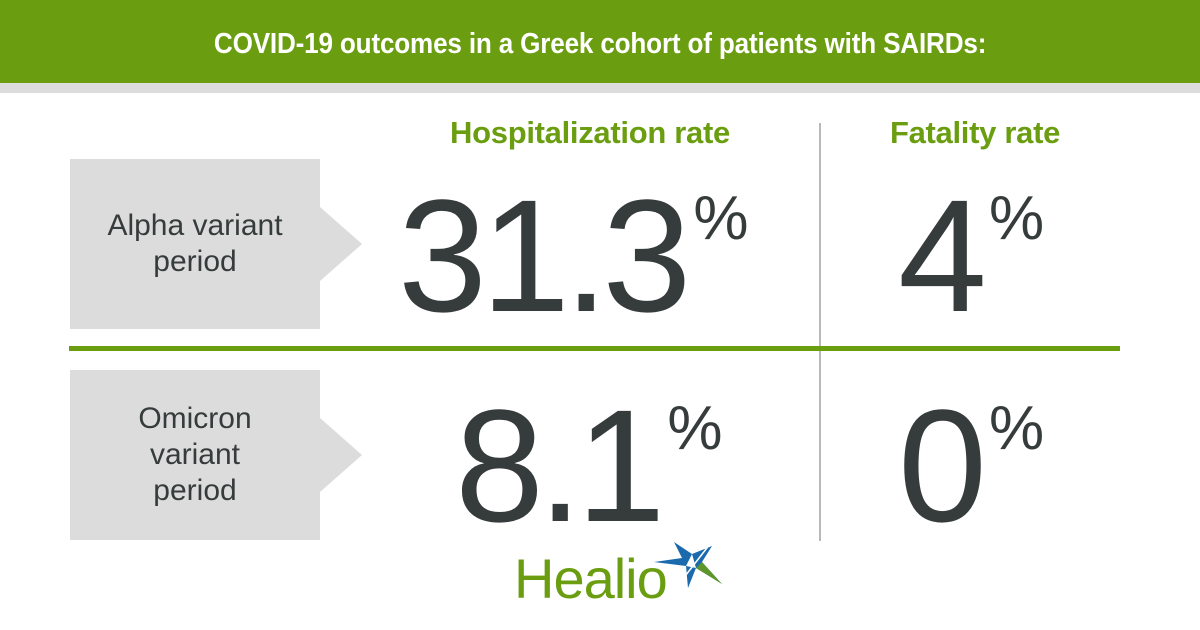  Describe the element at coordinates (195, 454) in the screenshot. I see `row-label-text: Omicron variant period` at that location.